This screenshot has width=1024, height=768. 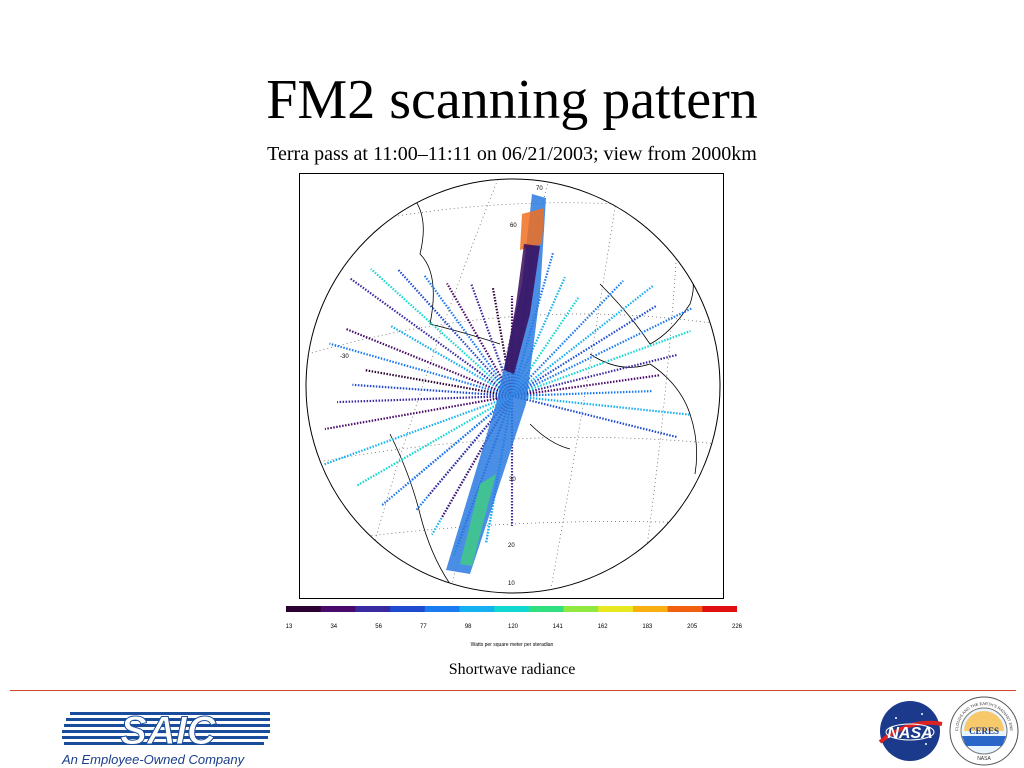 What do you see at coordinates (289, 627) in the screenshot?
I see `colorbar-tick-label: 13` at bounding box center [289, 627].